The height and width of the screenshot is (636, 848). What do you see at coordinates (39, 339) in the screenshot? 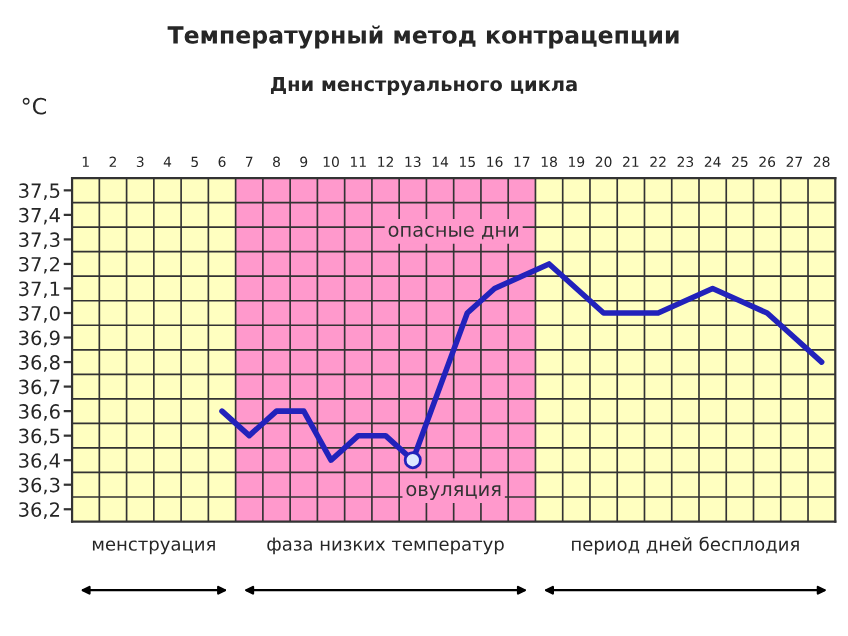
I see `y-tick-label: 36,9` at bounding box center [39, 339].